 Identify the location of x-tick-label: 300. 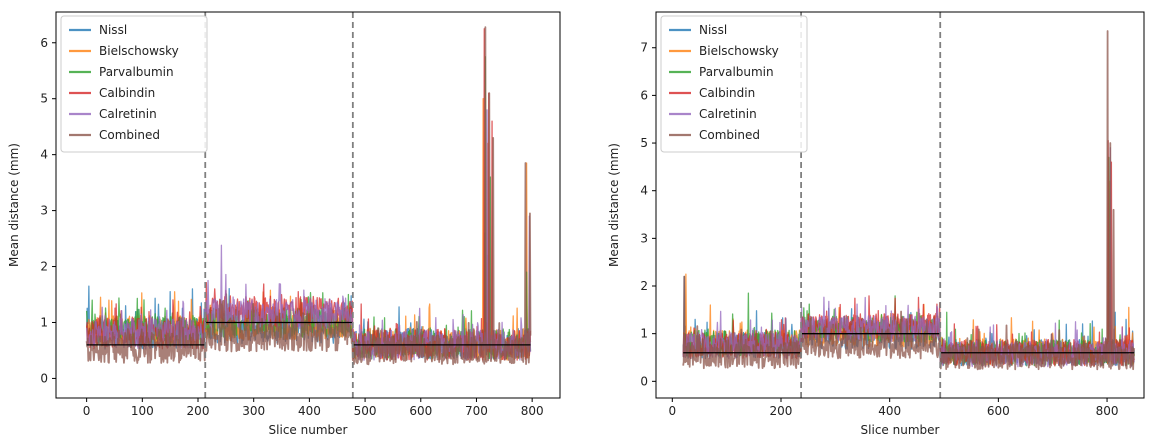
(253, 411).